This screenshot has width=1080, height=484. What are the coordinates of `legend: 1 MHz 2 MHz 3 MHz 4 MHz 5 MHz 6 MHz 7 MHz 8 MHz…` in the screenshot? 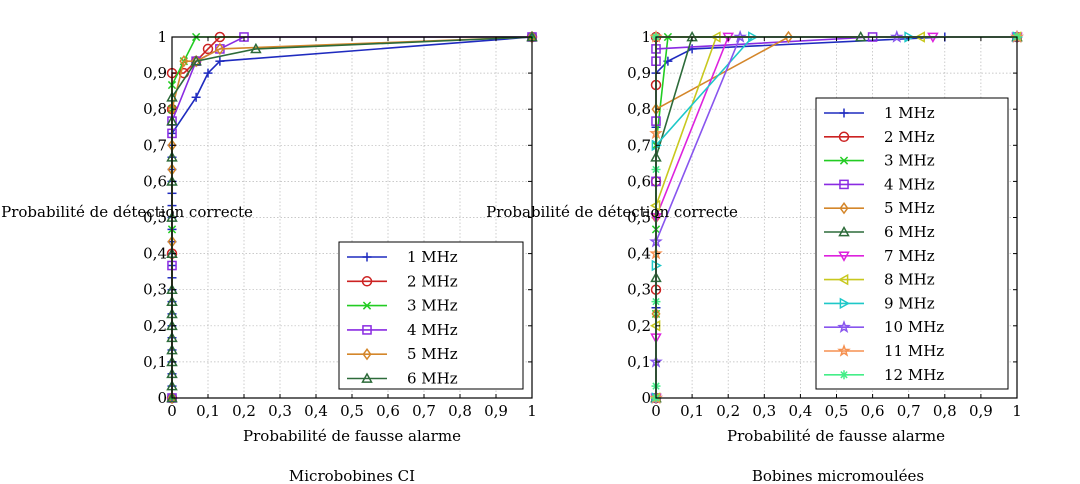 It's located at (912, 243).